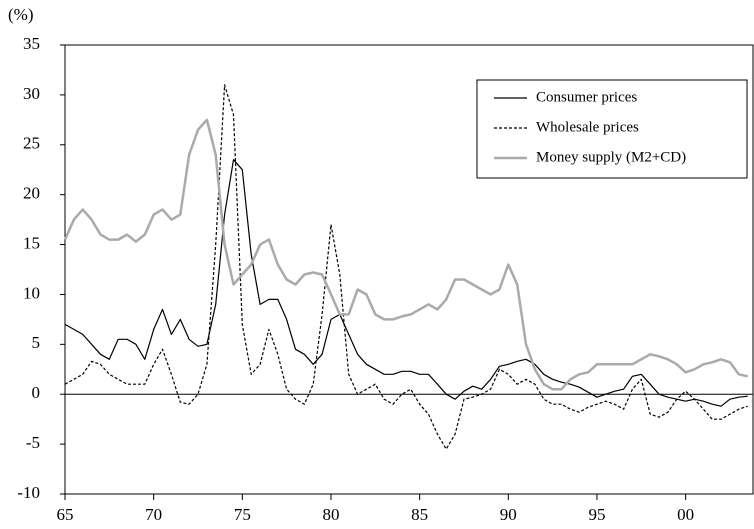 Image resolution: width=754 pixels, height=529 pixels. Describe the element at coordinates (587, 127) in the screenshot. I see `legend-label: Wholesale prices` at that location.